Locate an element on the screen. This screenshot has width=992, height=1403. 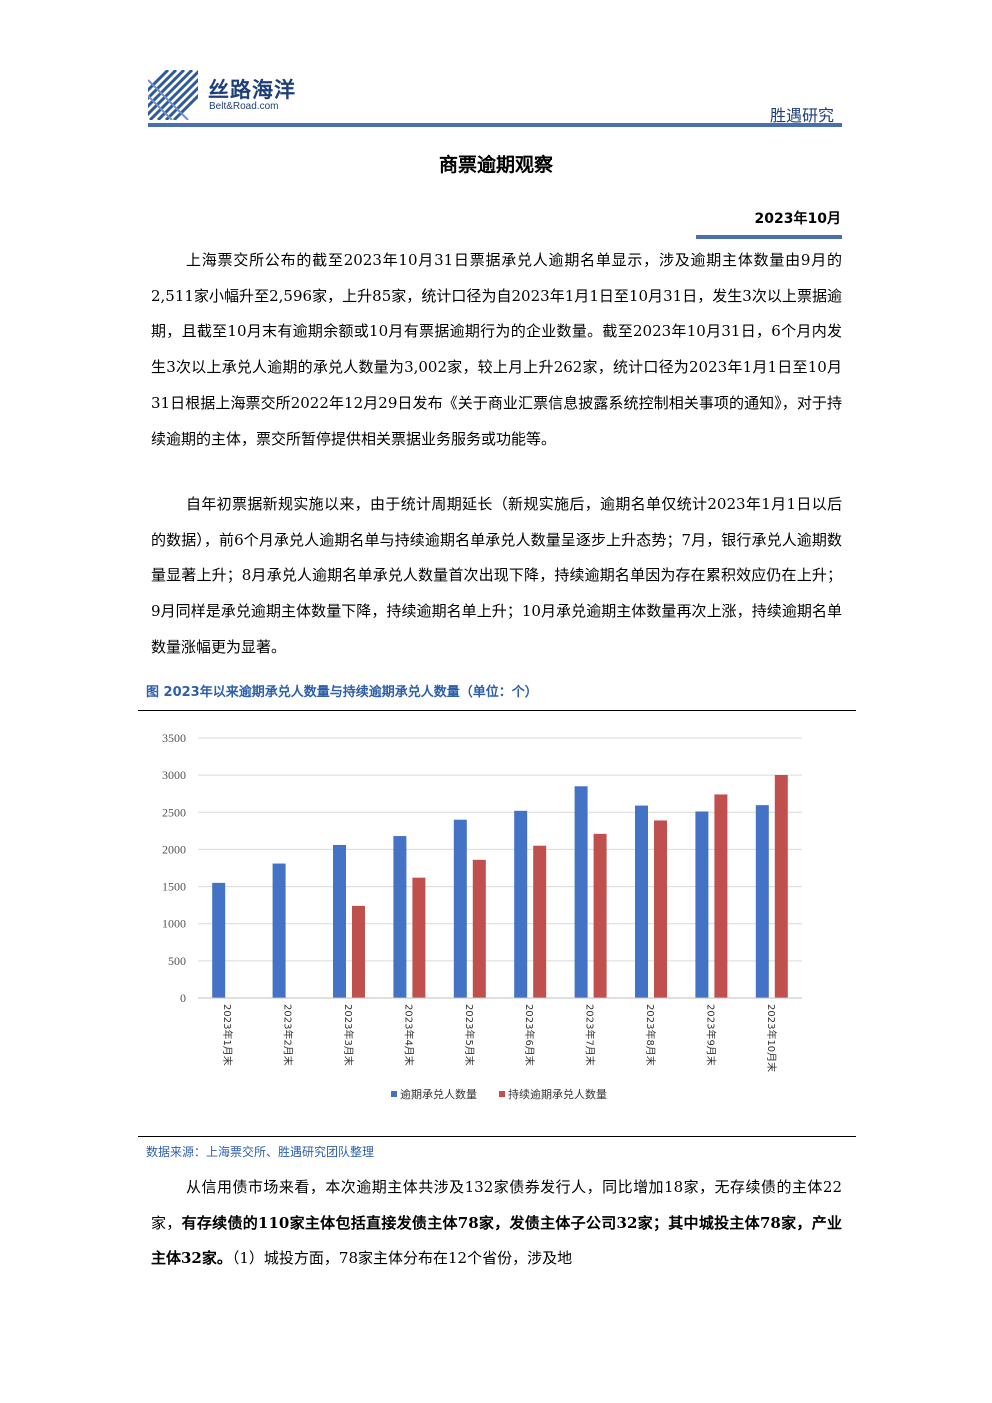
paragraph-credit-tail: （1）城投方面，78家主体分布在12个省份，涉及地 is located at coordinates (402, 1258).